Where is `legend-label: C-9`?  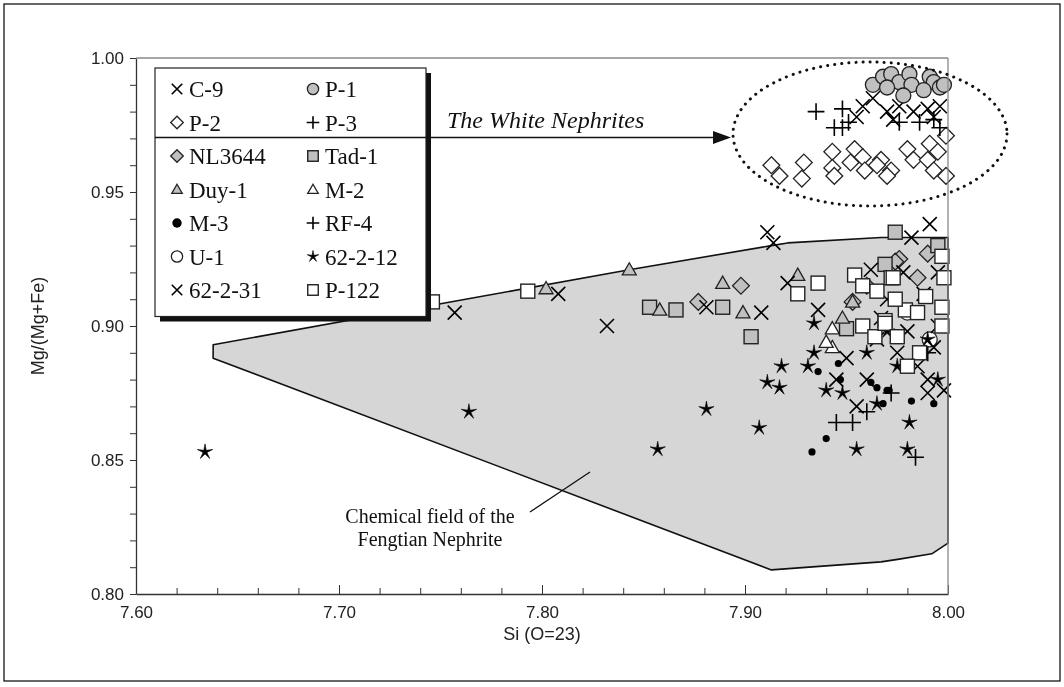
legend-label: C-9 is located at coordinates (206, 89).